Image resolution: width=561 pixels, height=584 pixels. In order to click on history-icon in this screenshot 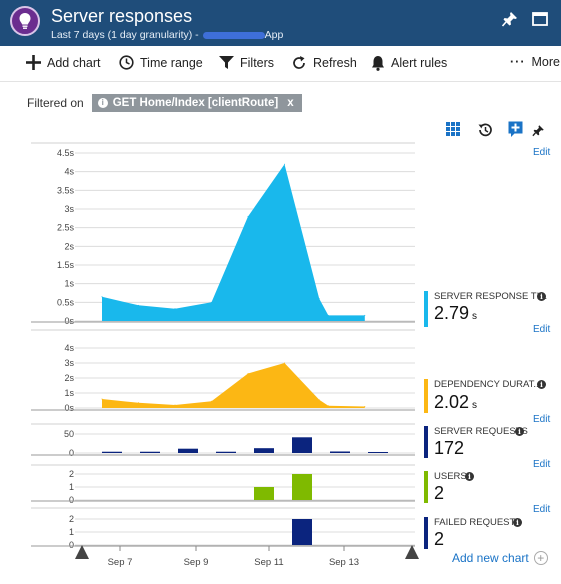, I will do `click(485, 132)`.